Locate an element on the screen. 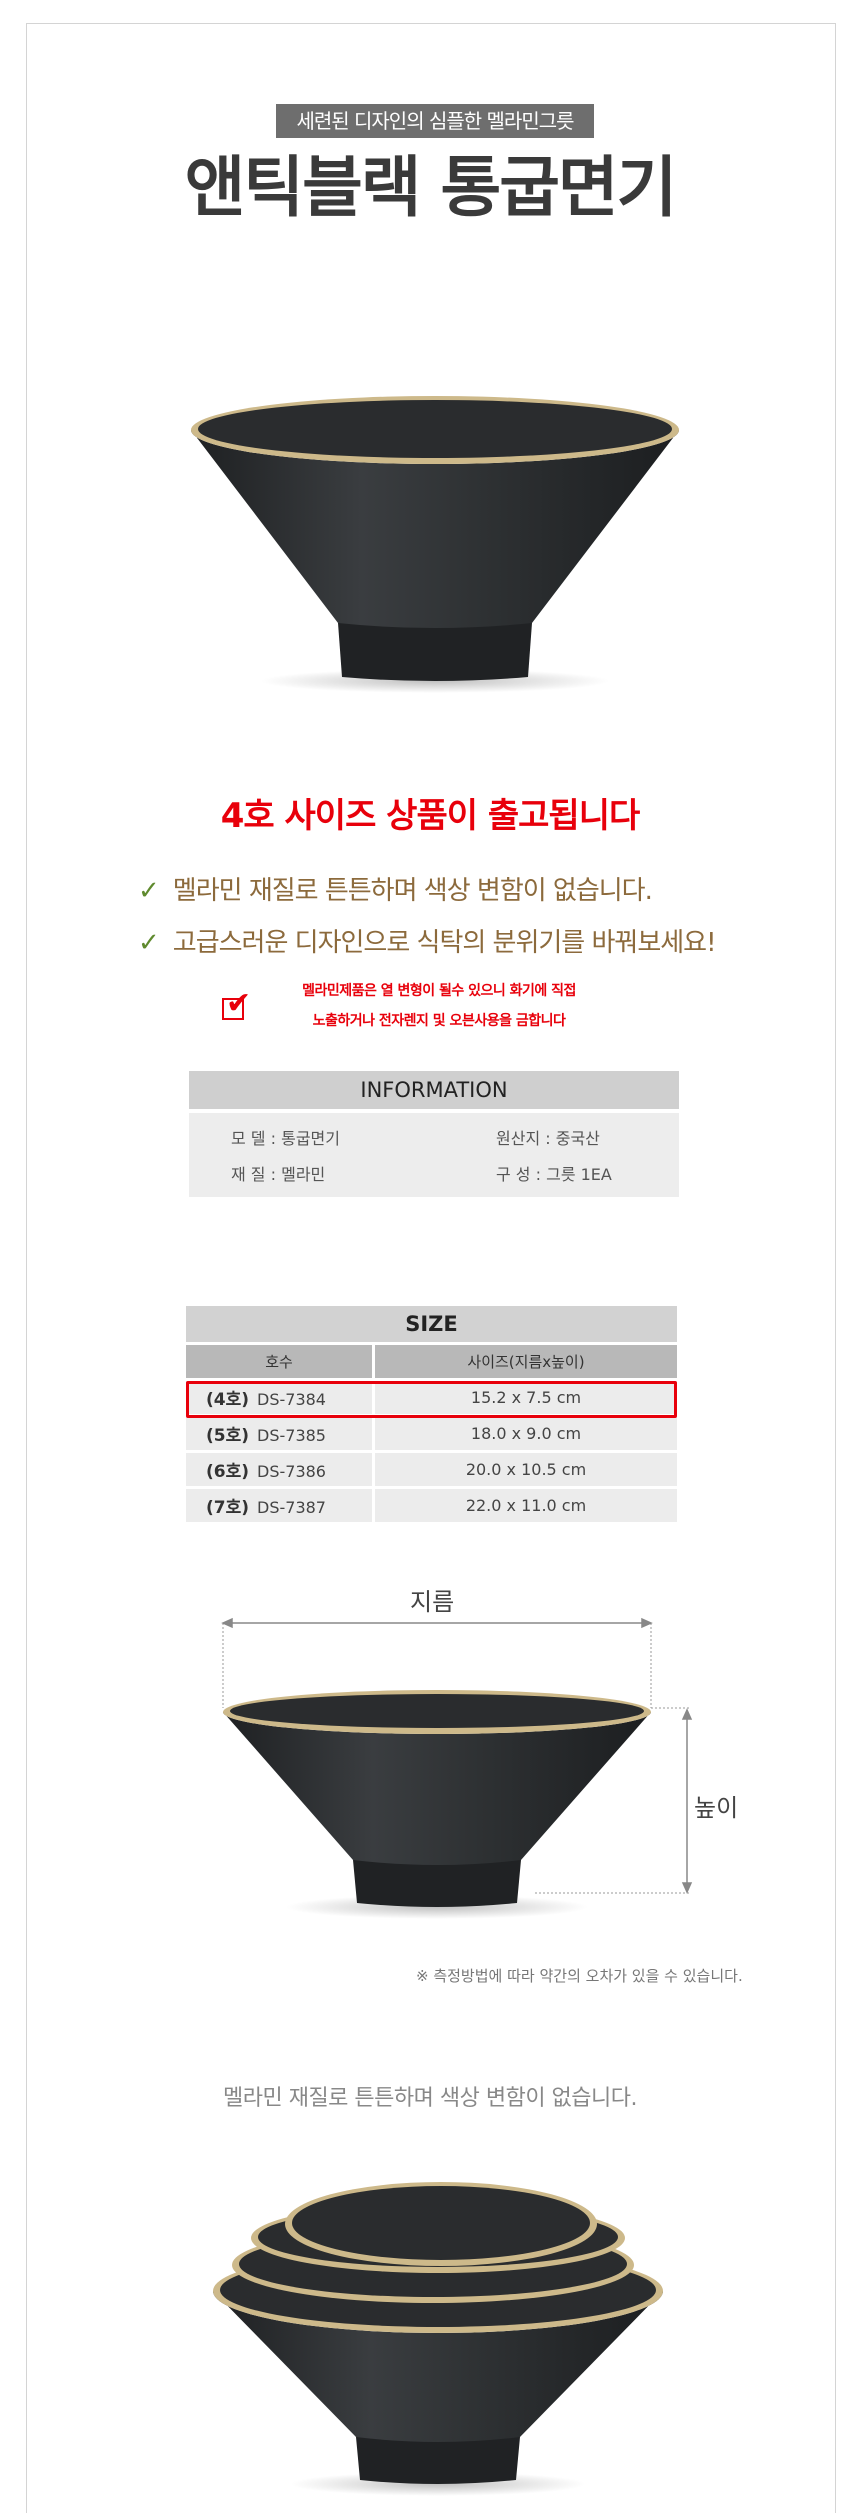  shipping-size-notice: 4호 사이즈 상품이 출고됩니다 is located at coordinates (430, 816).